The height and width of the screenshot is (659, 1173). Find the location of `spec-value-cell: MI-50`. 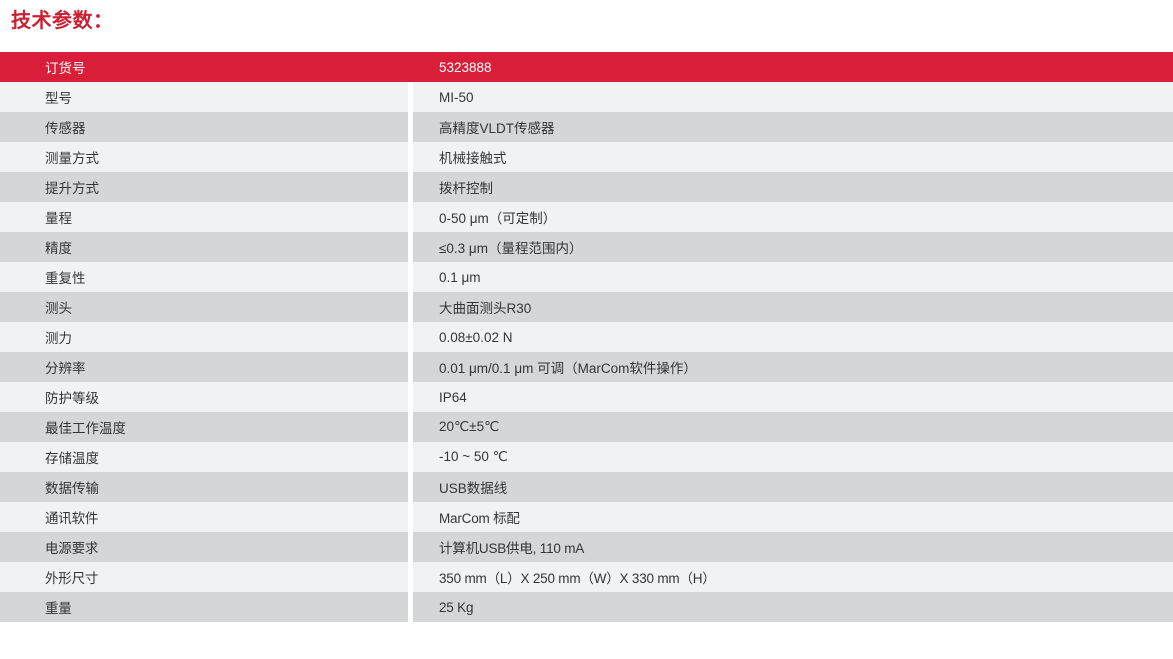

spec-value-cell: MI-50 is located at coordinates (793, 97).